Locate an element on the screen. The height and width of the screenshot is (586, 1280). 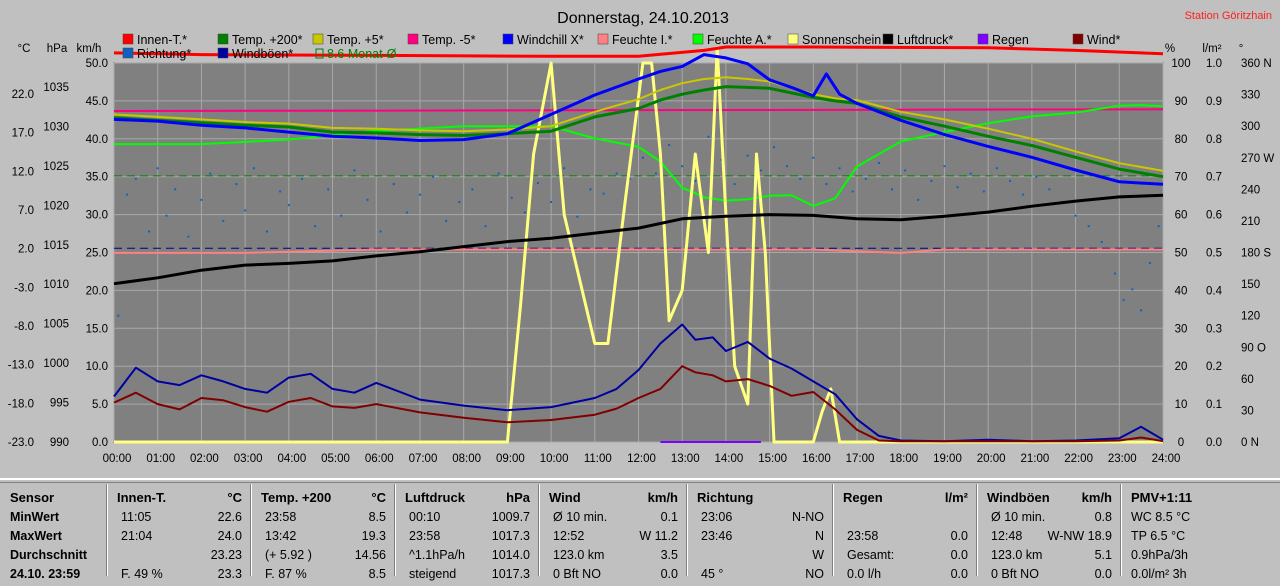
cell-value: 23.3 is located at coordinates (229, 574).